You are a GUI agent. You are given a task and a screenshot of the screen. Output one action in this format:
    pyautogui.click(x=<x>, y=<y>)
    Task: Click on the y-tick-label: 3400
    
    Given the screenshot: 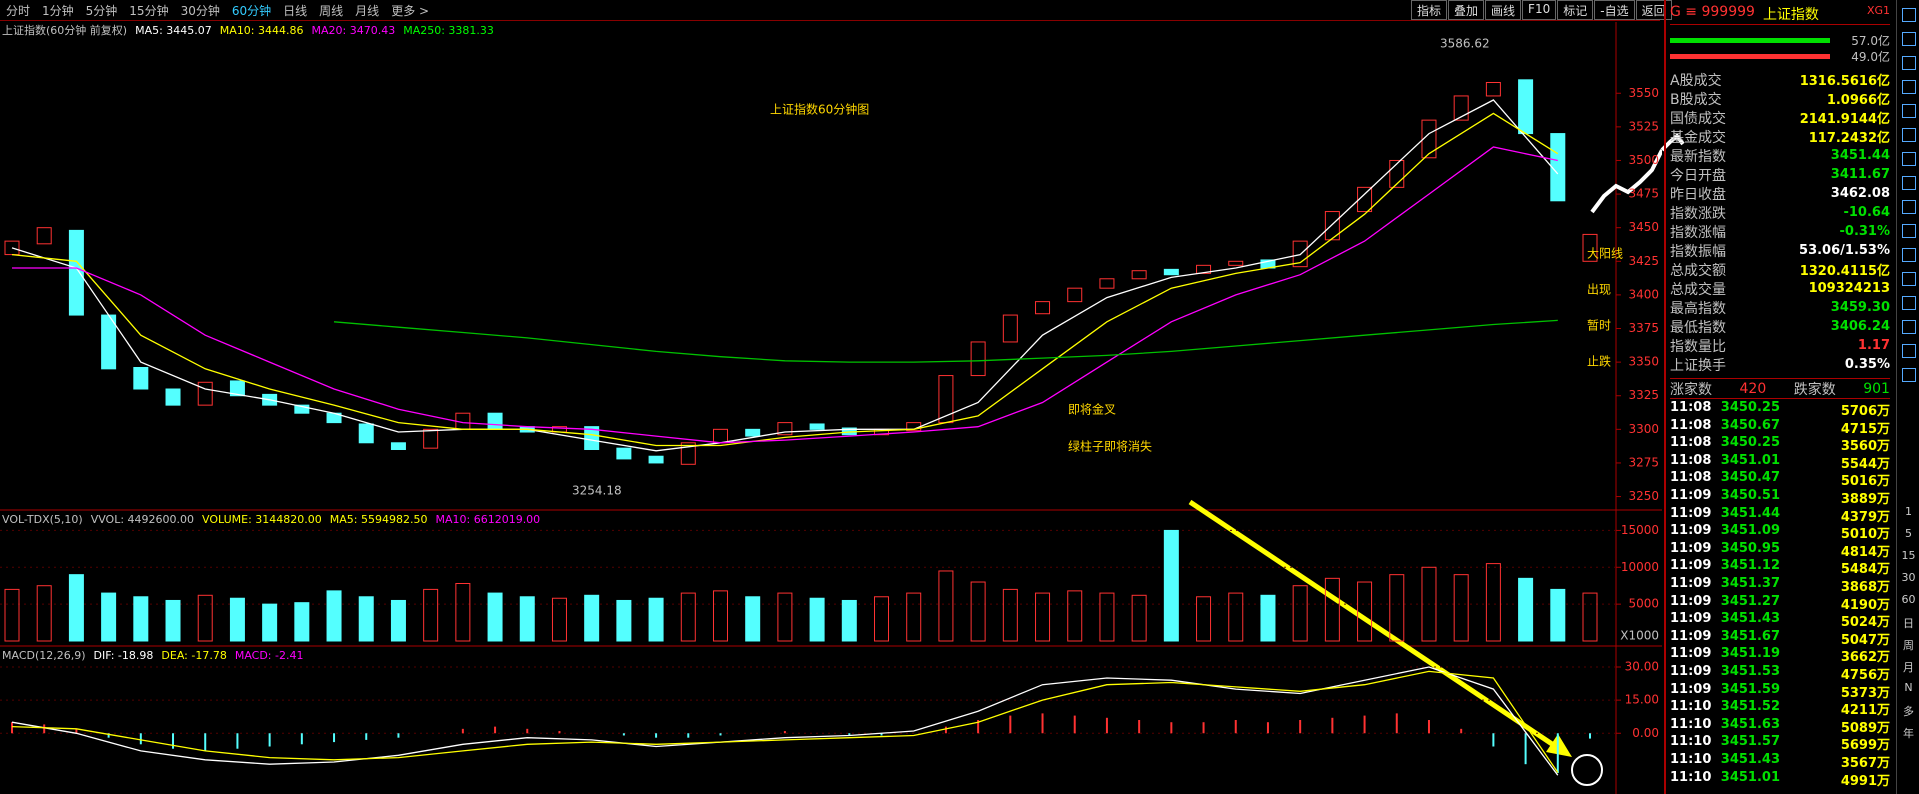 What is the action you would take?
    pyautogui.click(x=1643, y=294)
    